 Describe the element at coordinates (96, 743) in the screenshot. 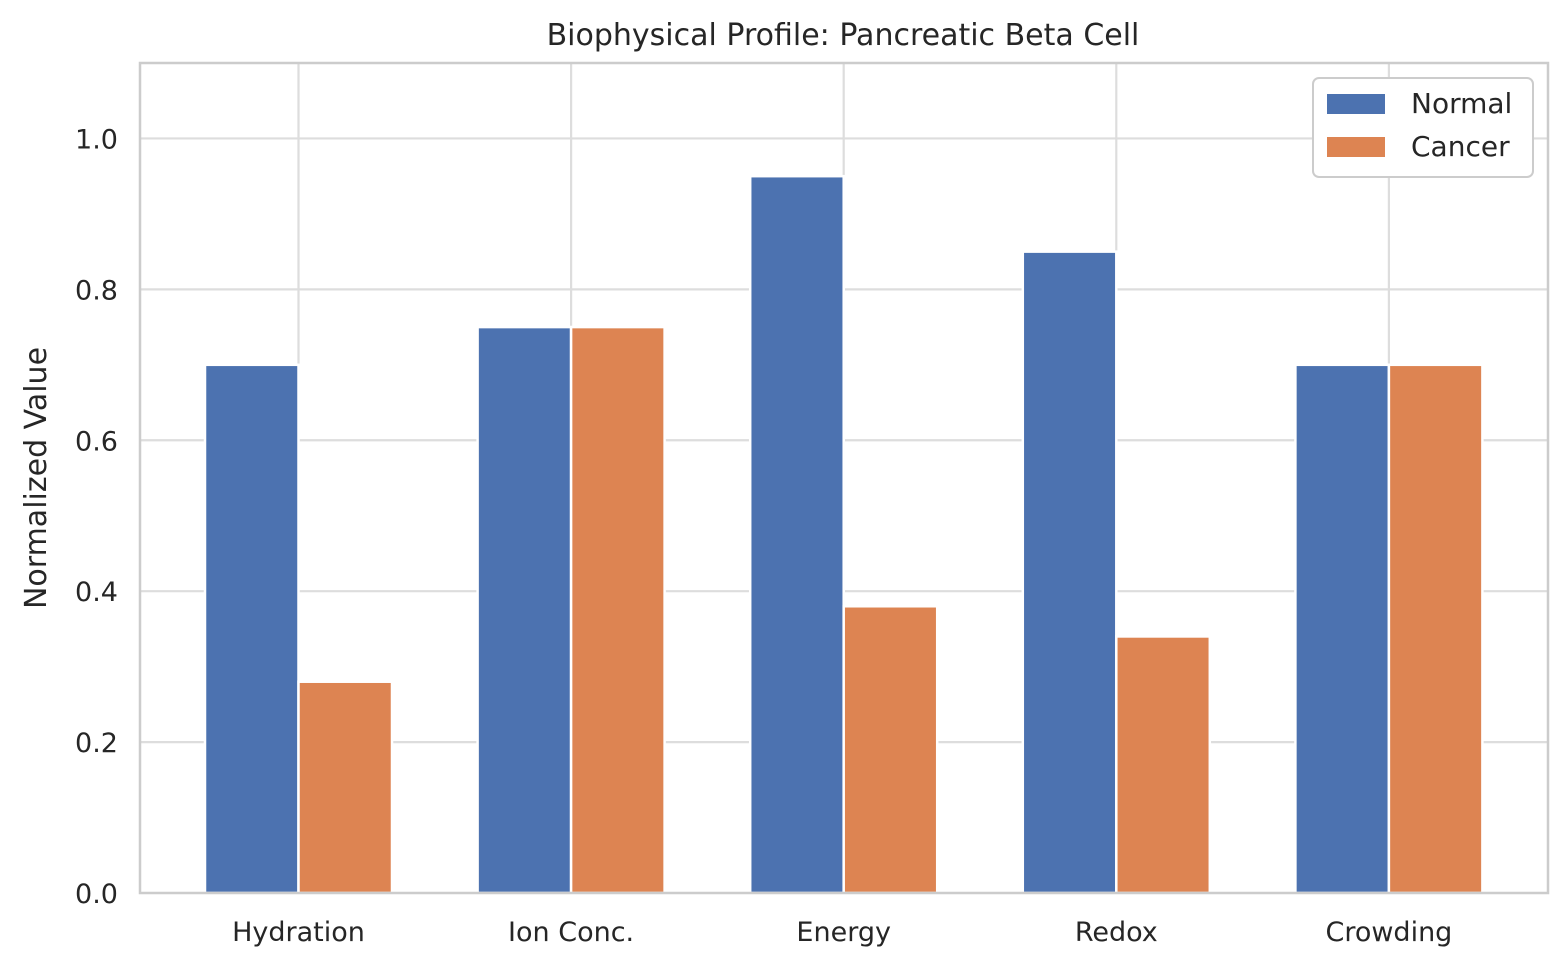

I see `y-tick-label: 0.2` at that location.